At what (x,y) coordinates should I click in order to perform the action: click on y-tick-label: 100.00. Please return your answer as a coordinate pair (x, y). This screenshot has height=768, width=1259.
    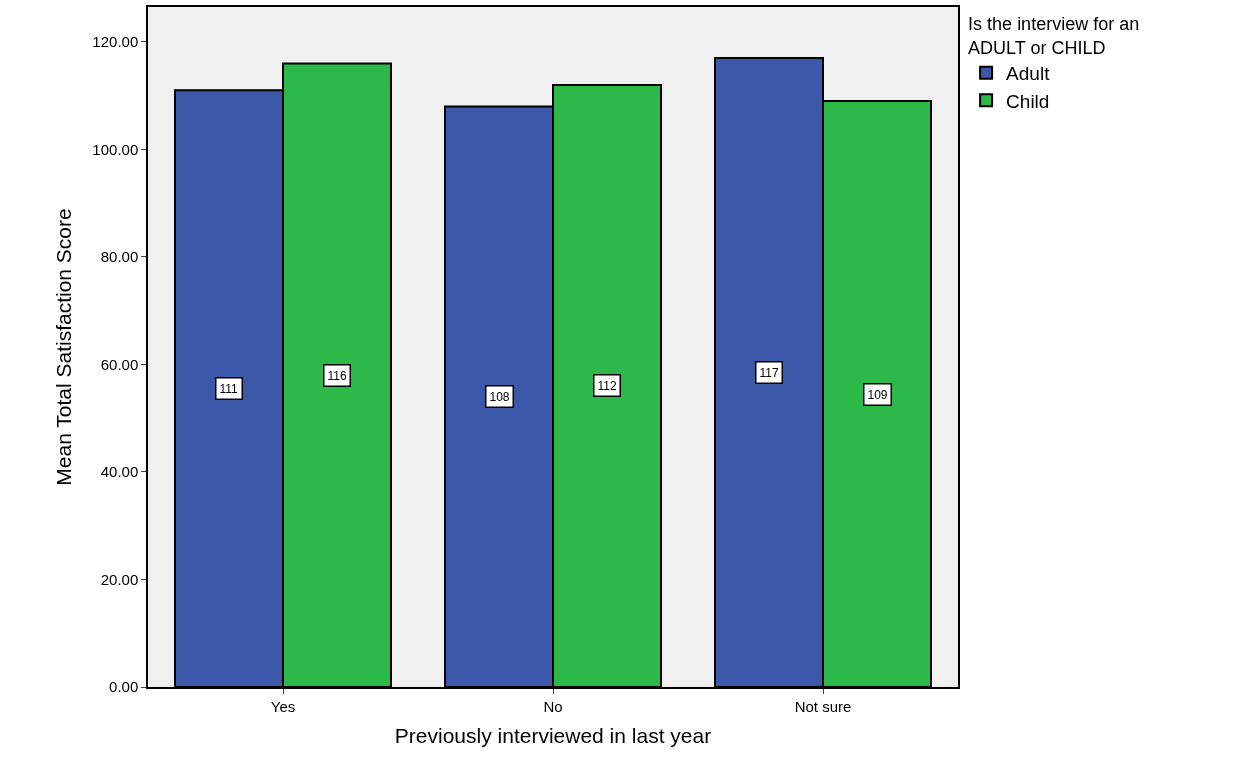
    Looking at the image, I should click on (115, 149).